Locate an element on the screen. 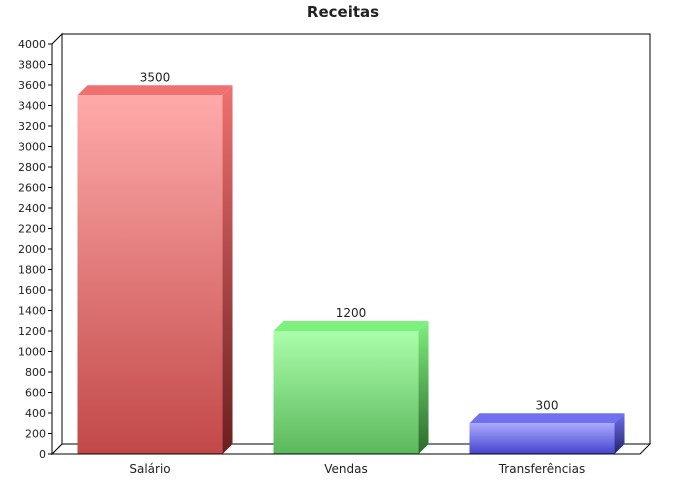 This screenshot has height=484, width=686. x-tick-label: Transferências is located at coordinates (542, 469).